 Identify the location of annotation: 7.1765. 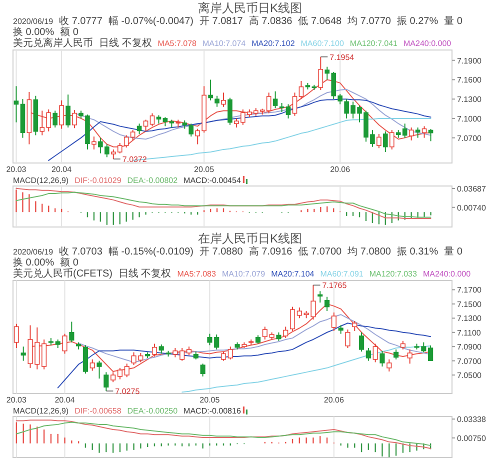
(335, 285).